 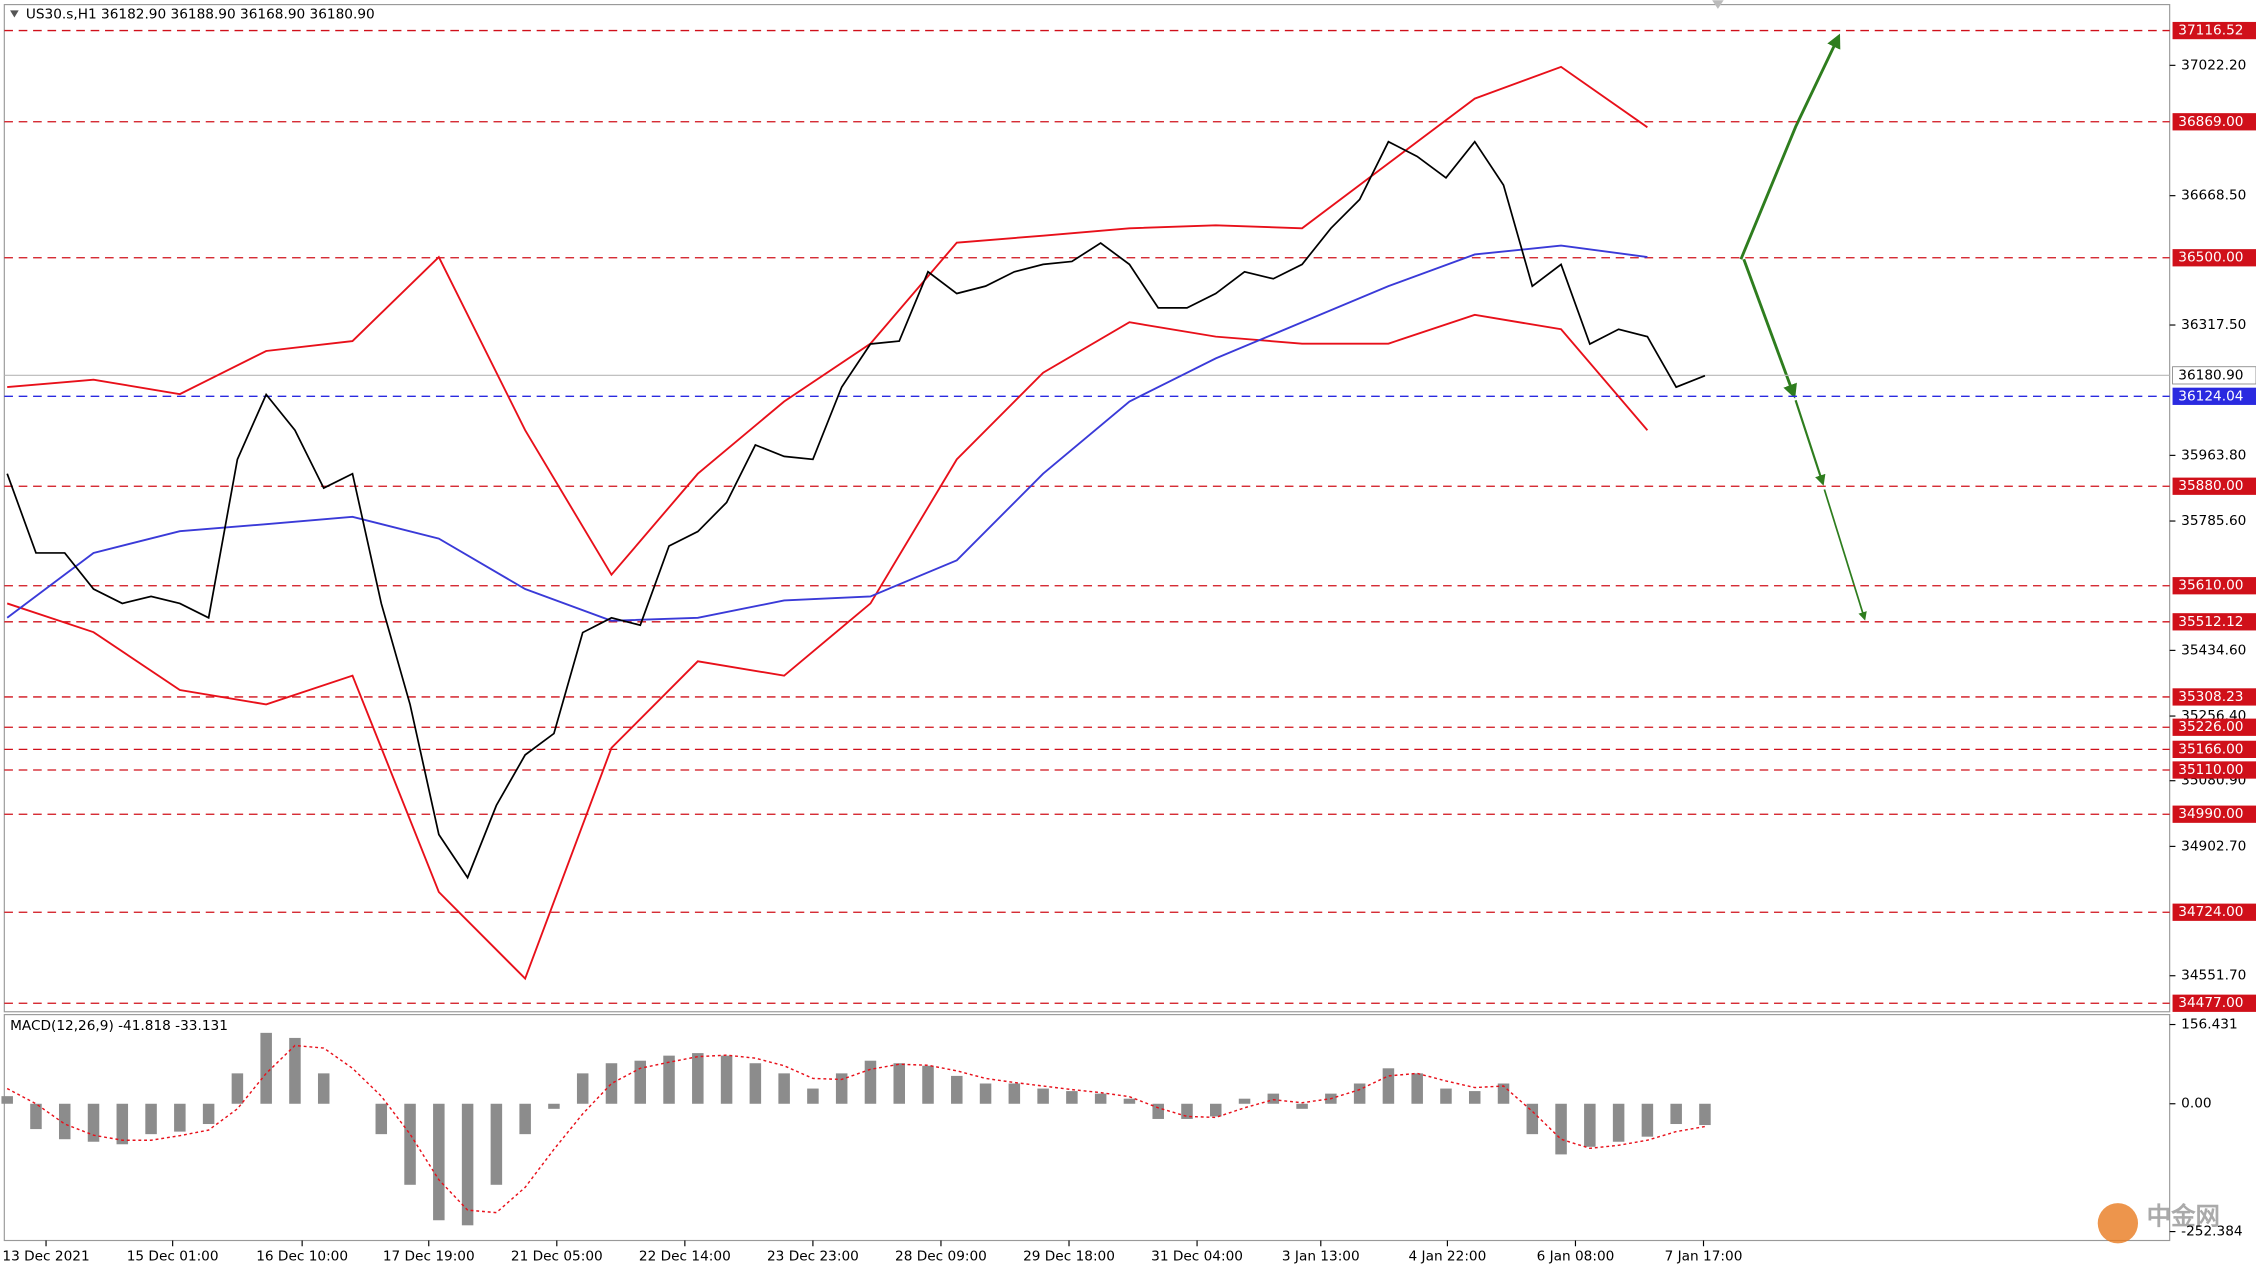 What do you see at coordinates (2210, 396) in the screenshot?
I see `level-label: 36124.04` at bounding box center [2210, 396].